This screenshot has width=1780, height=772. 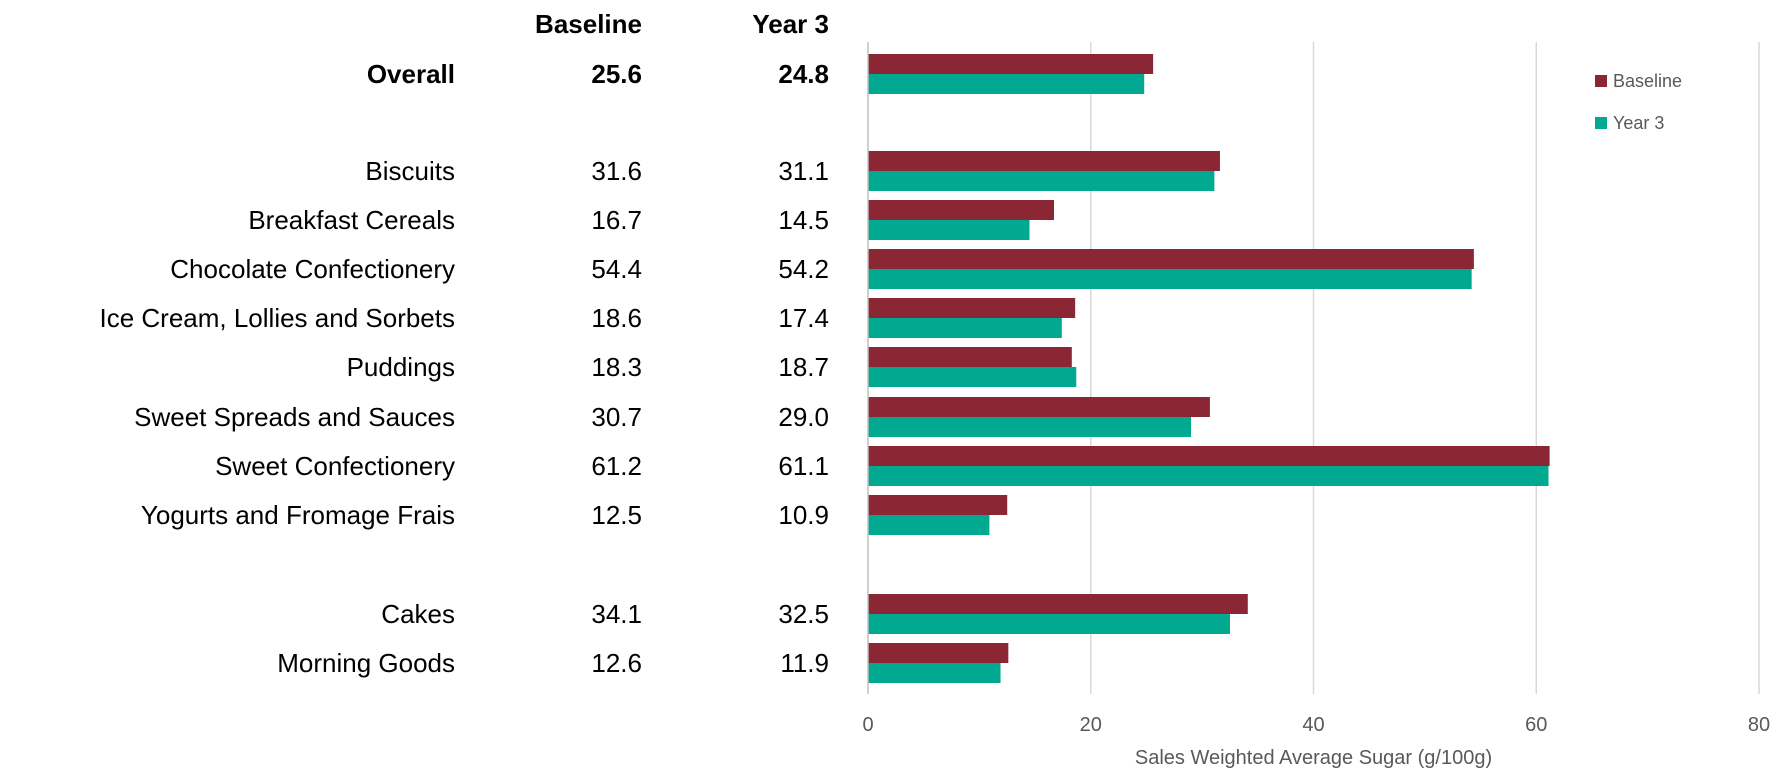 What do you see at coordinates (616, 171) in the screenshot?
I see `baseline-value-label: 31.6` at bounding box center [616, 171].